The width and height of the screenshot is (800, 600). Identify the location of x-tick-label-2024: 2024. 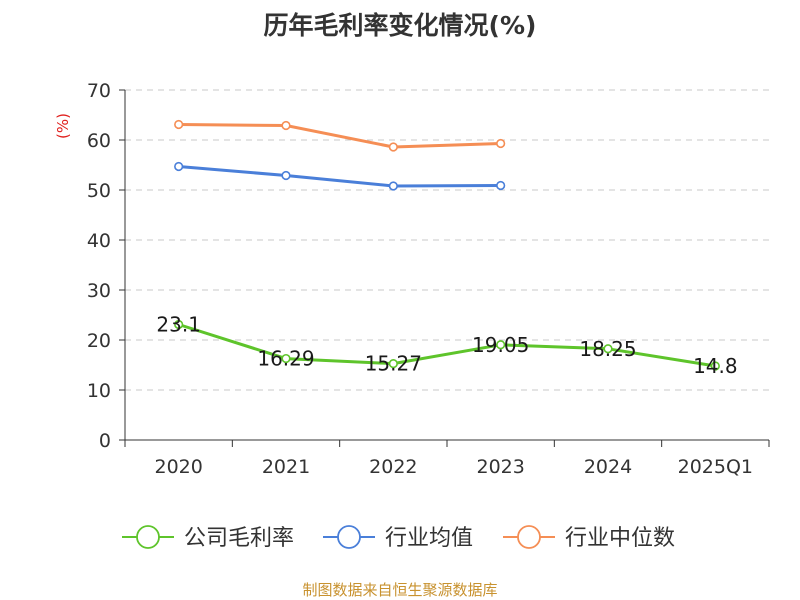
(608, 467).